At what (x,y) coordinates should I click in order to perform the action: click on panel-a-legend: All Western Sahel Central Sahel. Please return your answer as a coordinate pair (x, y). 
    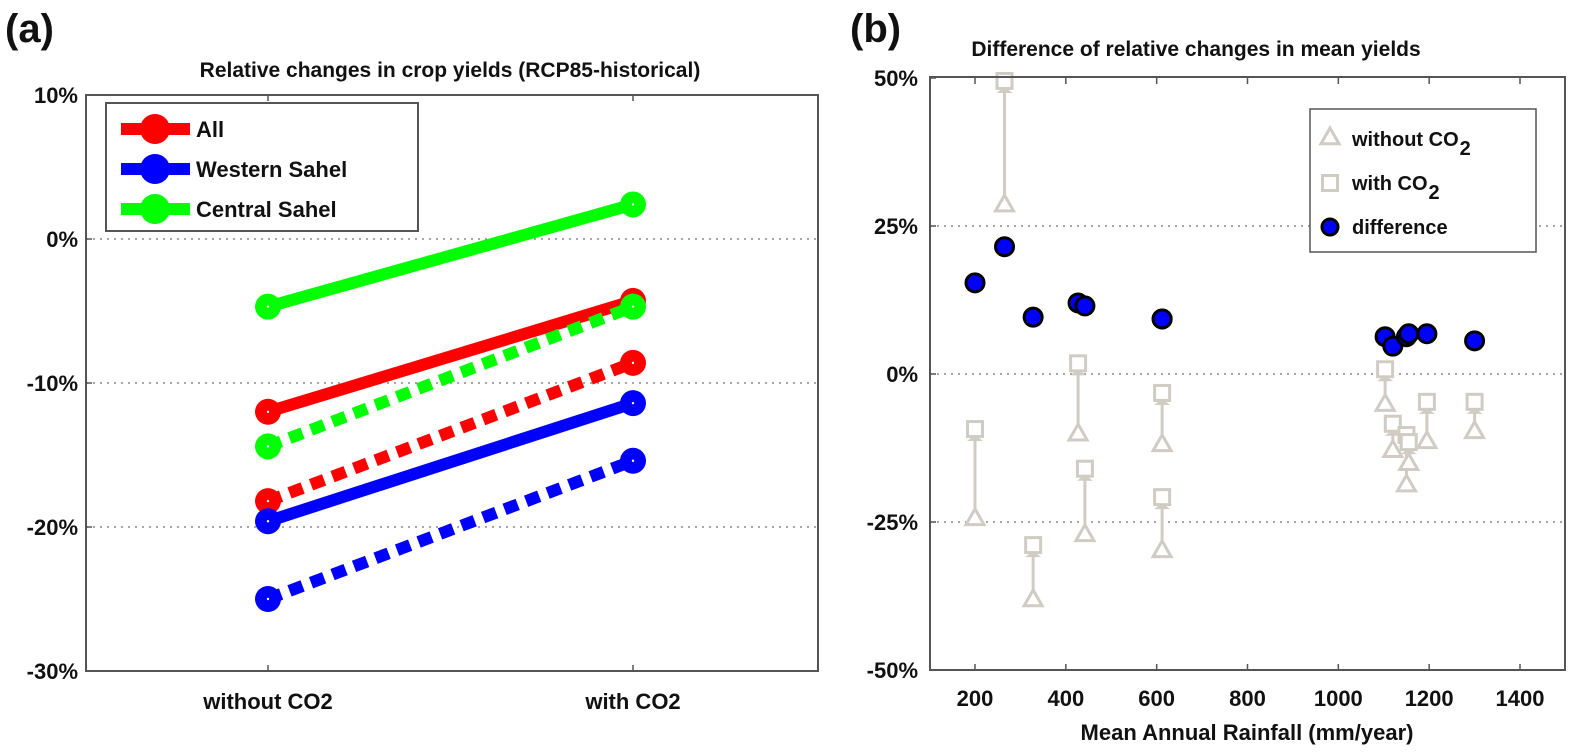
    Looking at the image, I should click on (262, 167).